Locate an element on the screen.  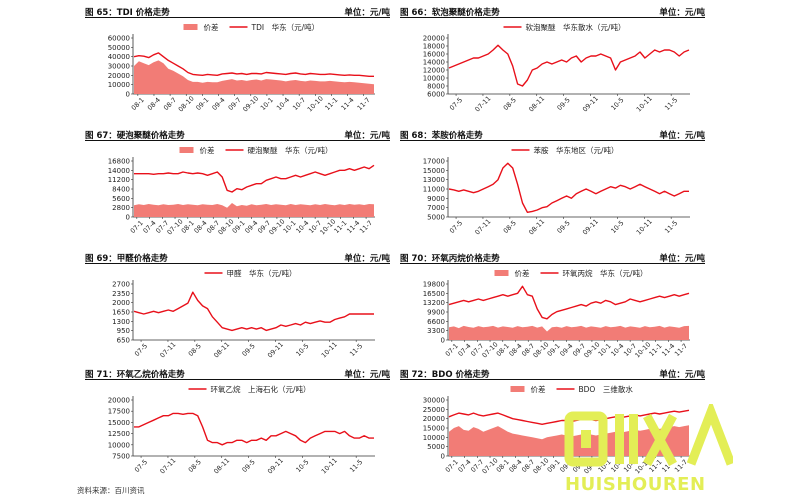
x-tick-label: 08-4 is located at coordinates (515, 350).